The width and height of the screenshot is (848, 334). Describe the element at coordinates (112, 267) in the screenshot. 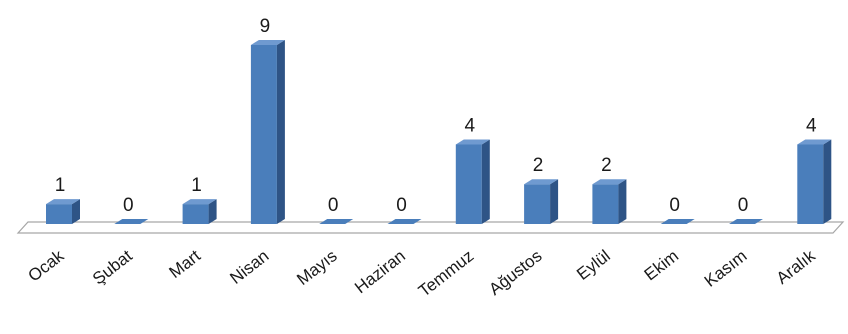

I see `x-tick-label: Şubat` at that location.